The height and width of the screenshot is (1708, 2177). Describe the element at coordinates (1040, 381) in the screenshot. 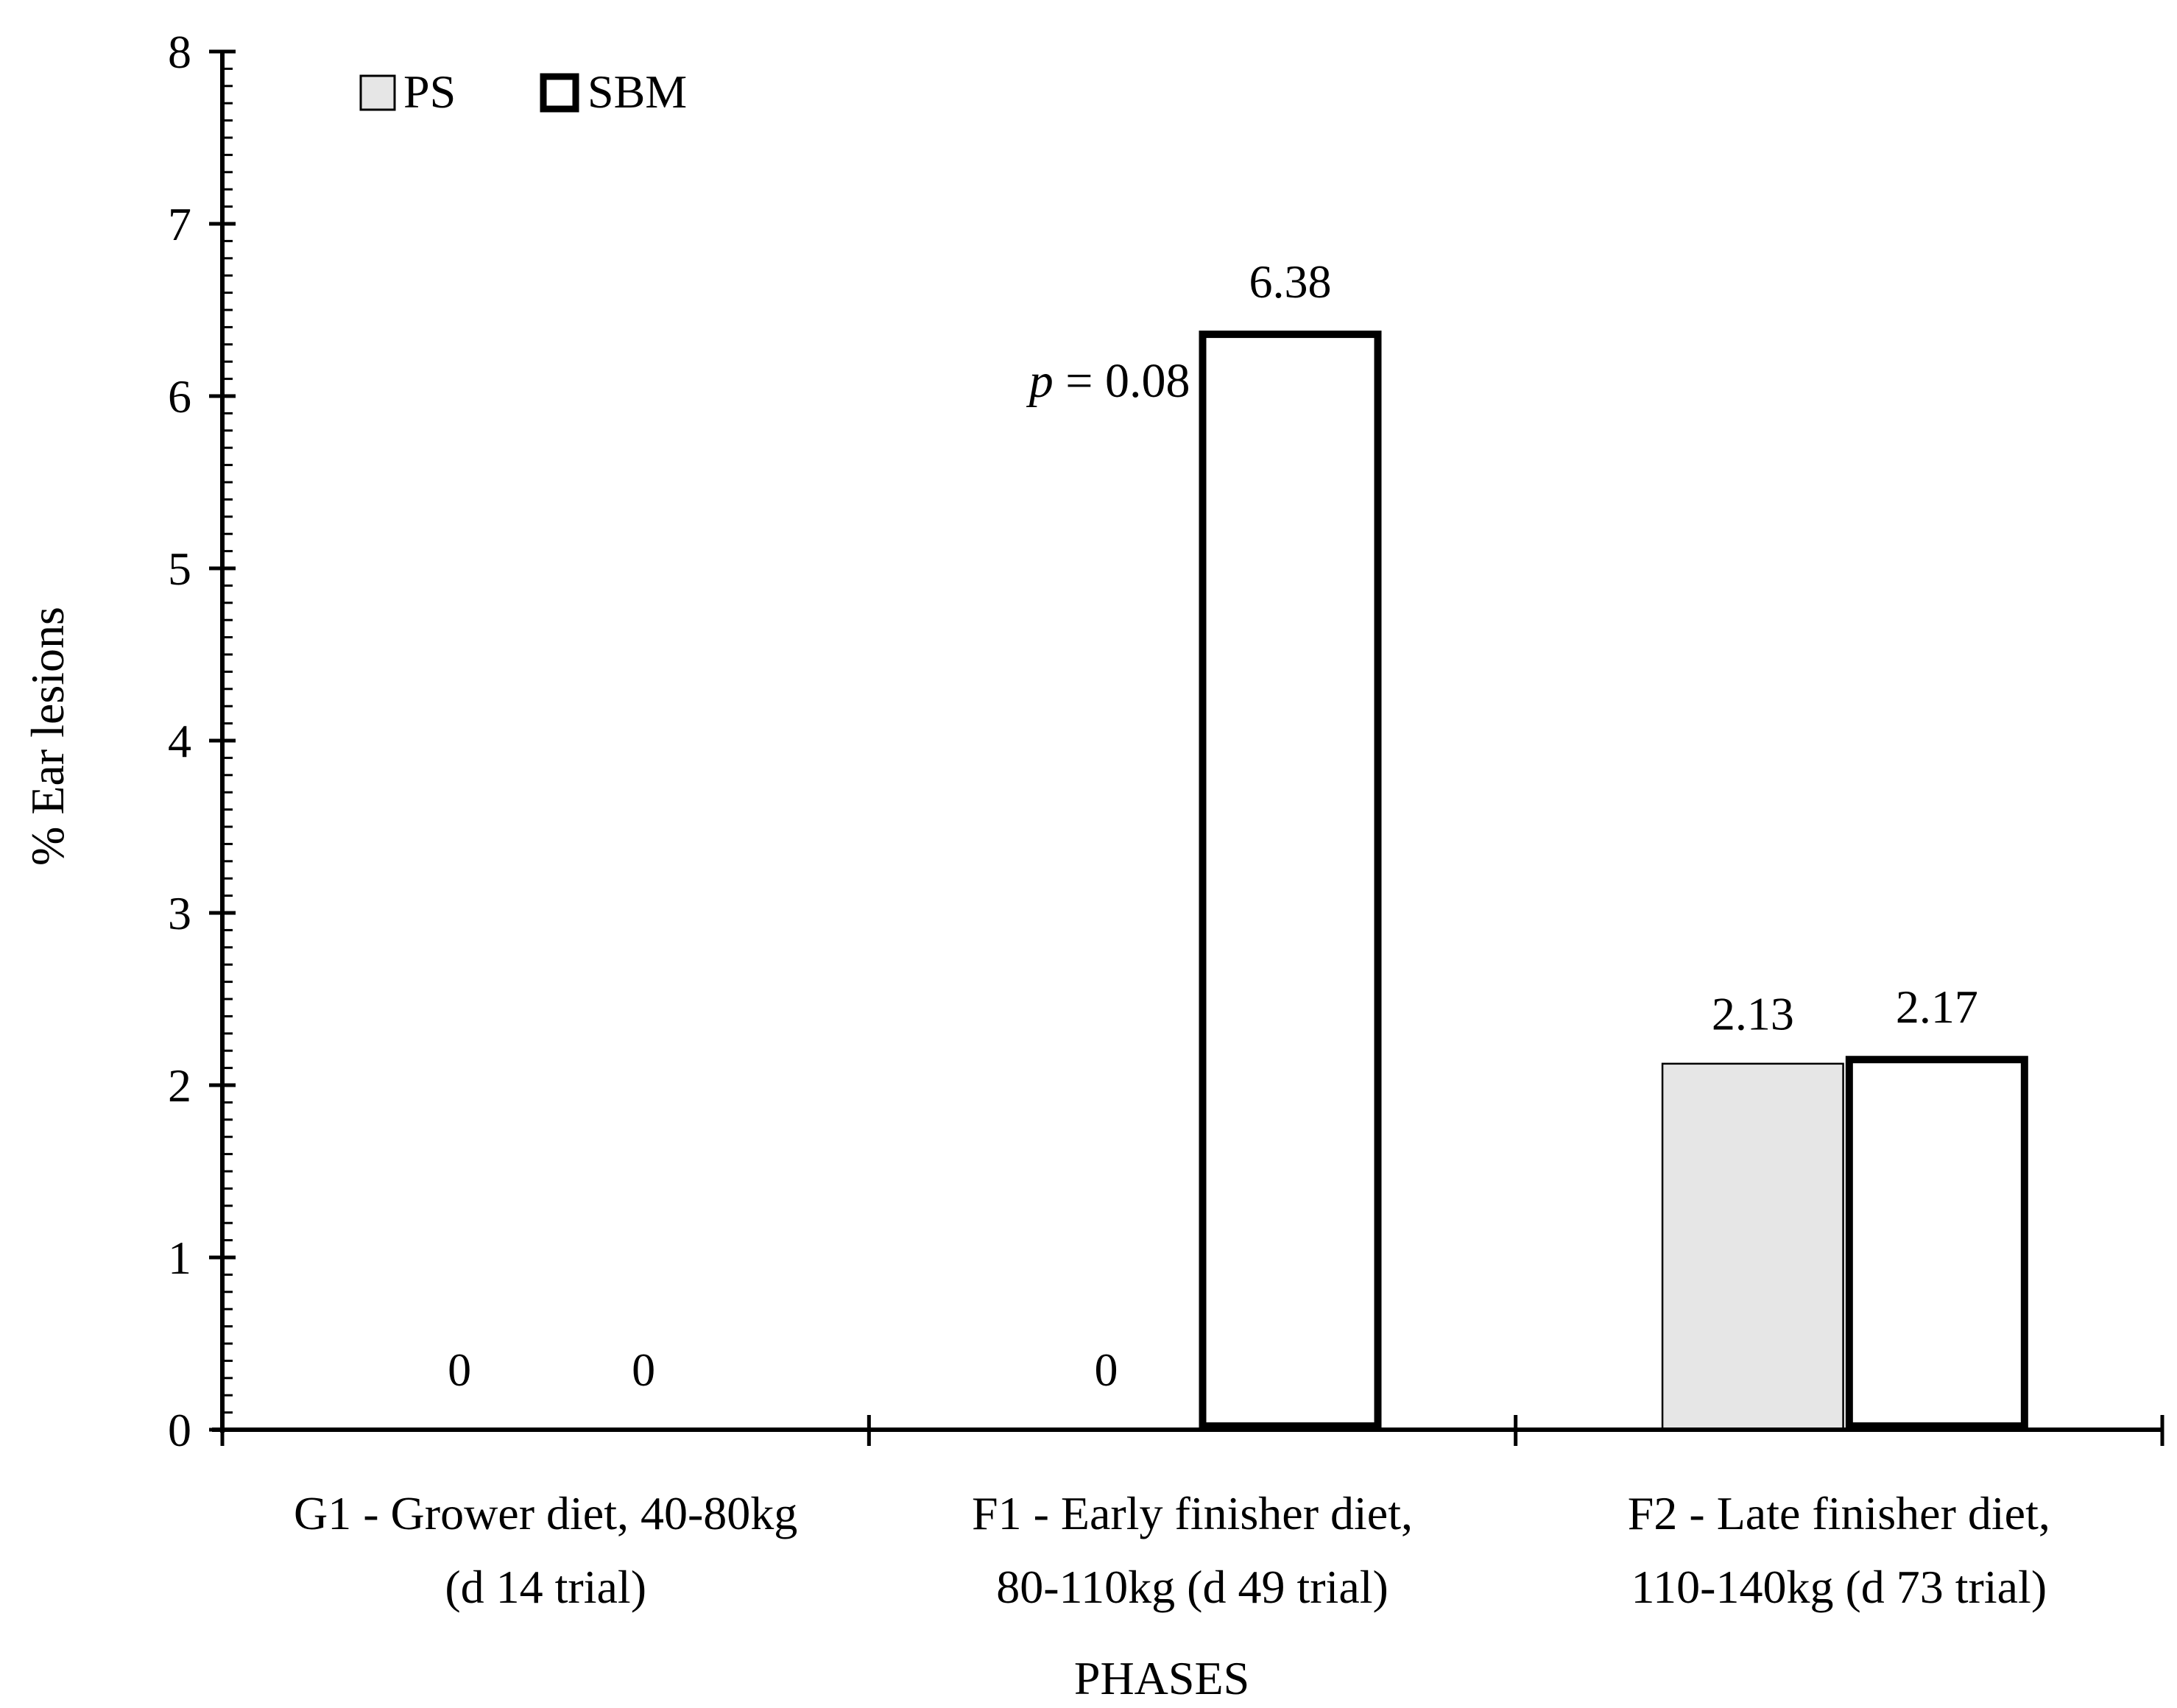

I see `p-value-symbol: p` at that location.